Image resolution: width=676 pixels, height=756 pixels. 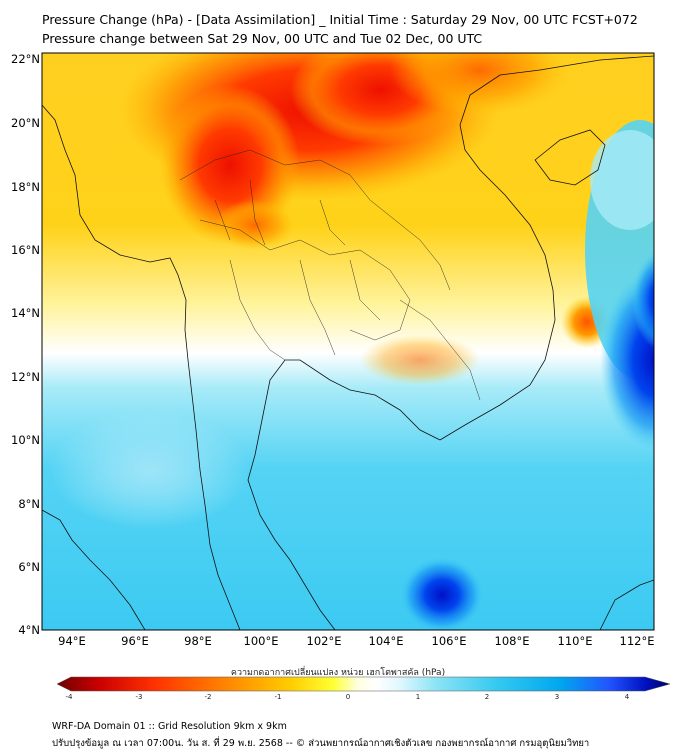 What do you see at coordinates (29, 630) in the screenshot?
I see `lat-label: 4°N` at bounding box center [29, 630].